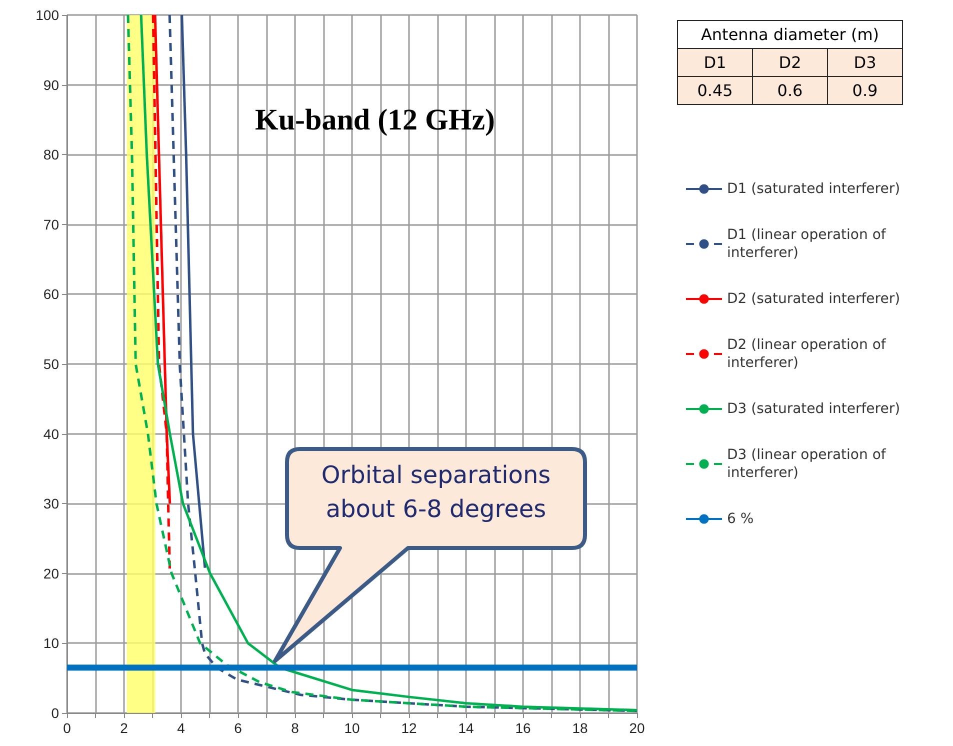  I want to click on x-tick-label: 4, so click(181, 728).